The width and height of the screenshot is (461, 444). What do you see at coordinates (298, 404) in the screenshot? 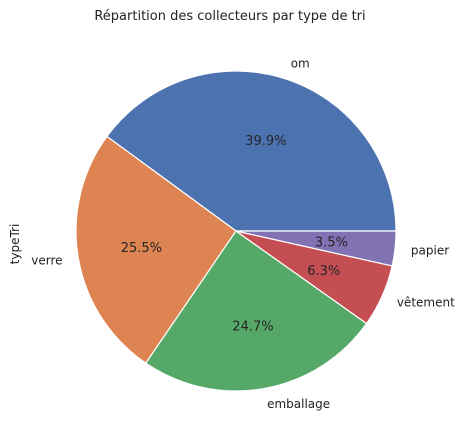
I see `slice-label-emballage: emballage` at bounding box center [298, 404].